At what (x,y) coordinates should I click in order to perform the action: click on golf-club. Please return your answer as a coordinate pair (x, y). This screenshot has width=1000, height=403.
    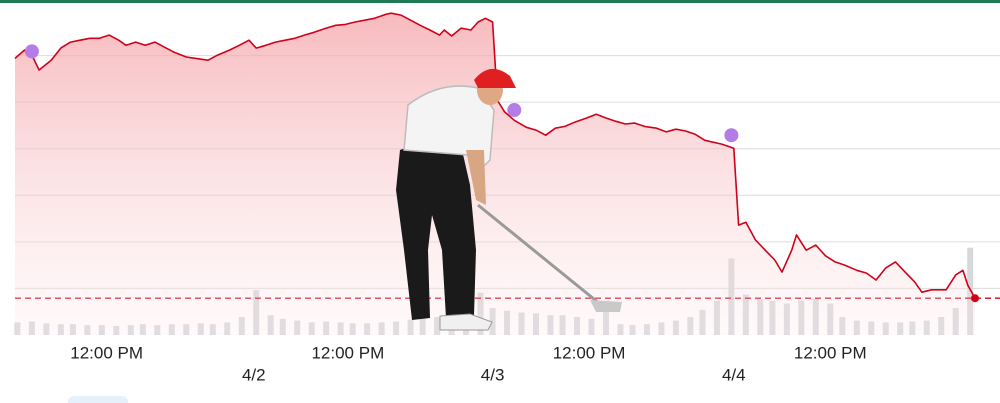
    Looking at the image, I should click on (541, 256).